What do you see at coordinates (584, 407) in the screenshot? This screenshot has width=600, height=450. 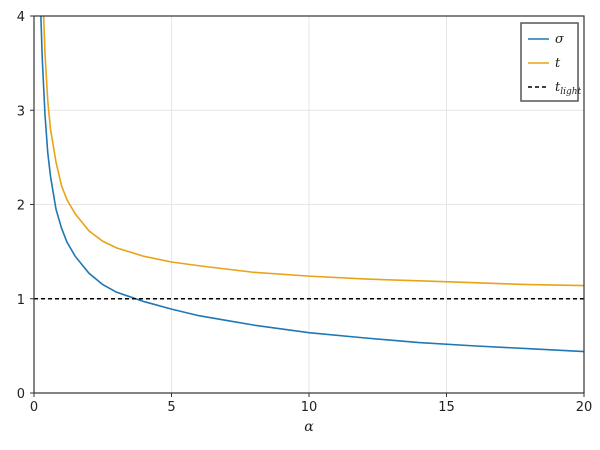 I see `x-tick-label-4: 20` at bounding box center [584, 407].